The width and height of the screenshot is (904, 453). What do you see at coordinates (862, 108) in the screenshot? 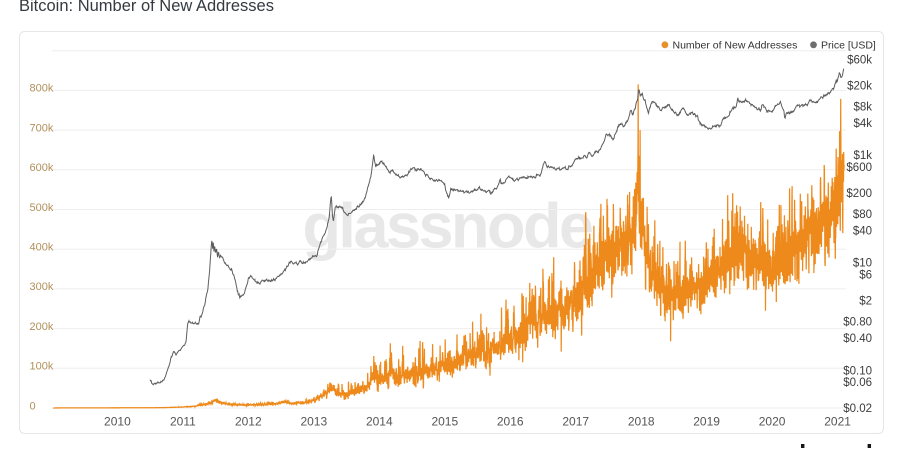
I see `svg-text: $8k` at bounding box center [862, 108].